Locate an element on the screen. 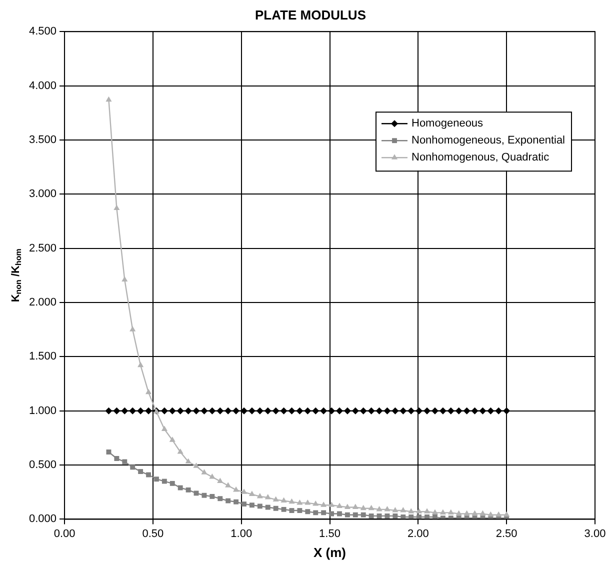 Image resolution: width=615 pixels, height=567 pixels. x-tick-label: 2.00 is located at coordinates (418, 534).